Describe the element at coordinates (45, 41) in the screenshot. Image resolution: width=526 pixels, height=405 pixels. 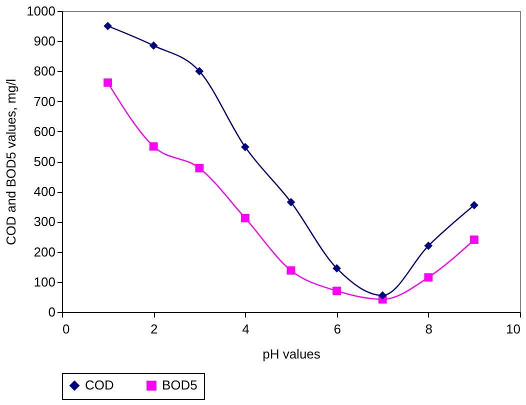
I see `y-tick-label: 900` at that location.